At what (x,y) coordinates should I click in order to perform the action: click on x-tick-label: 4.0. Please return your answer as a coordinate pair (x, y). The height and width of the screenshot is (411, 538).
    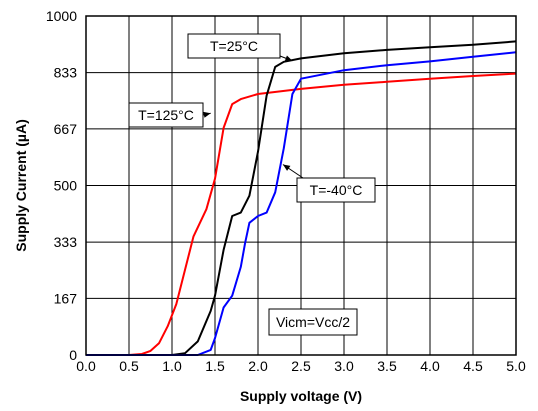
    Looking at the image, I should click on (430, 366).